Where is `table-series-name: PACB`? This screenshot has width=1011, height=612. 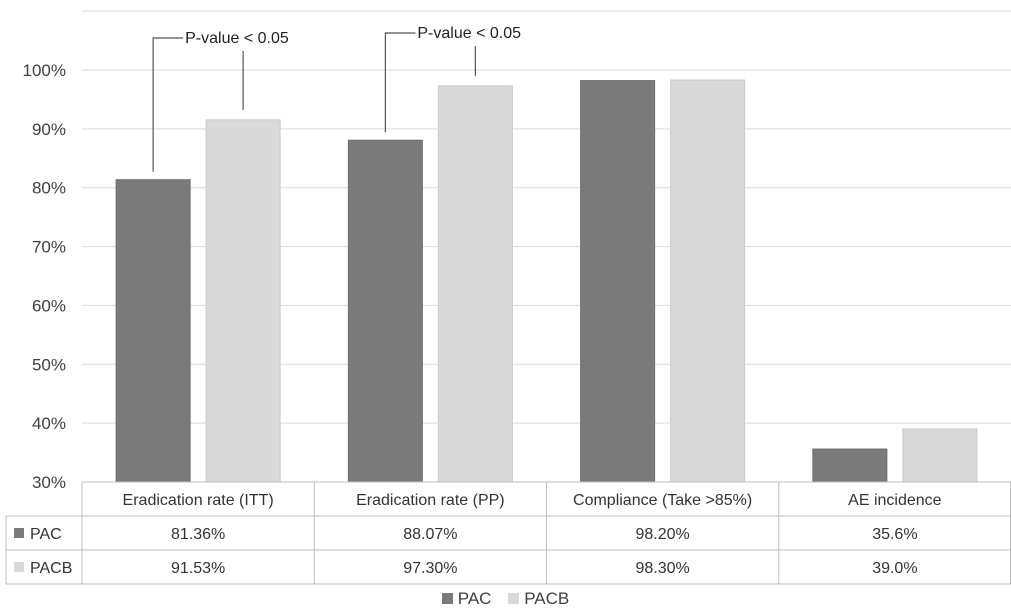 table-series-name: PACB is located at coordinates (51, 568).